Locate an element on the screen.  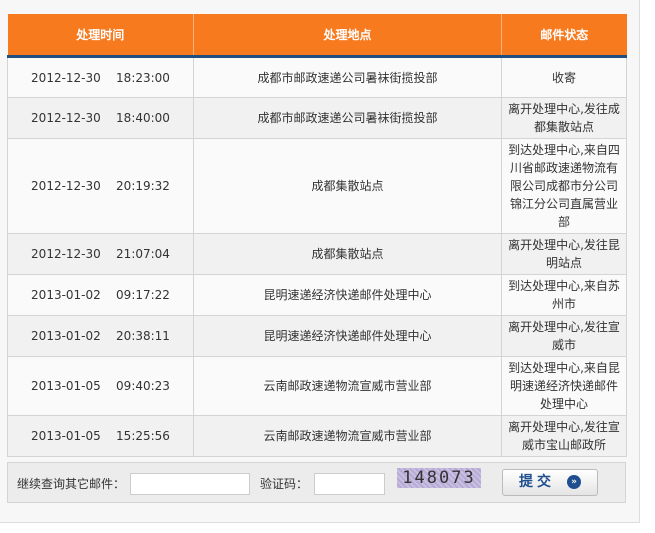
time-cell: 2012-12-30 20:19:32 is located at coordinates (100, 186).